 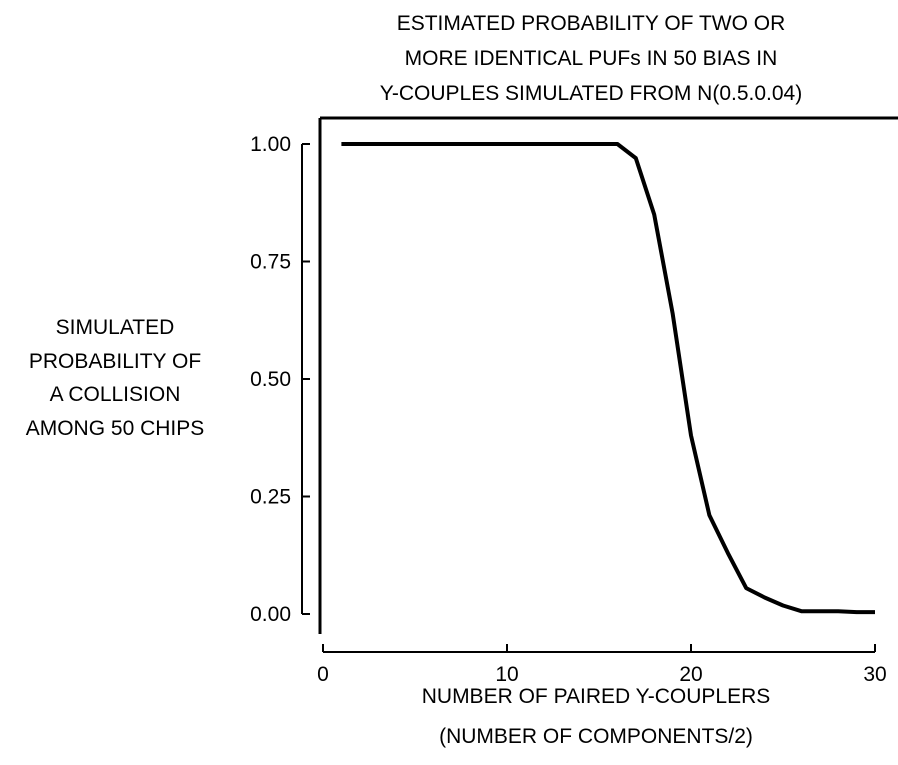 What do you see at coordinates (591, 93) in the screenshot?
I see `chart-title-line-3: Y-COUPLES SIMULATED FROM N(0.5.0.04)` at bounding box center [591, 93].